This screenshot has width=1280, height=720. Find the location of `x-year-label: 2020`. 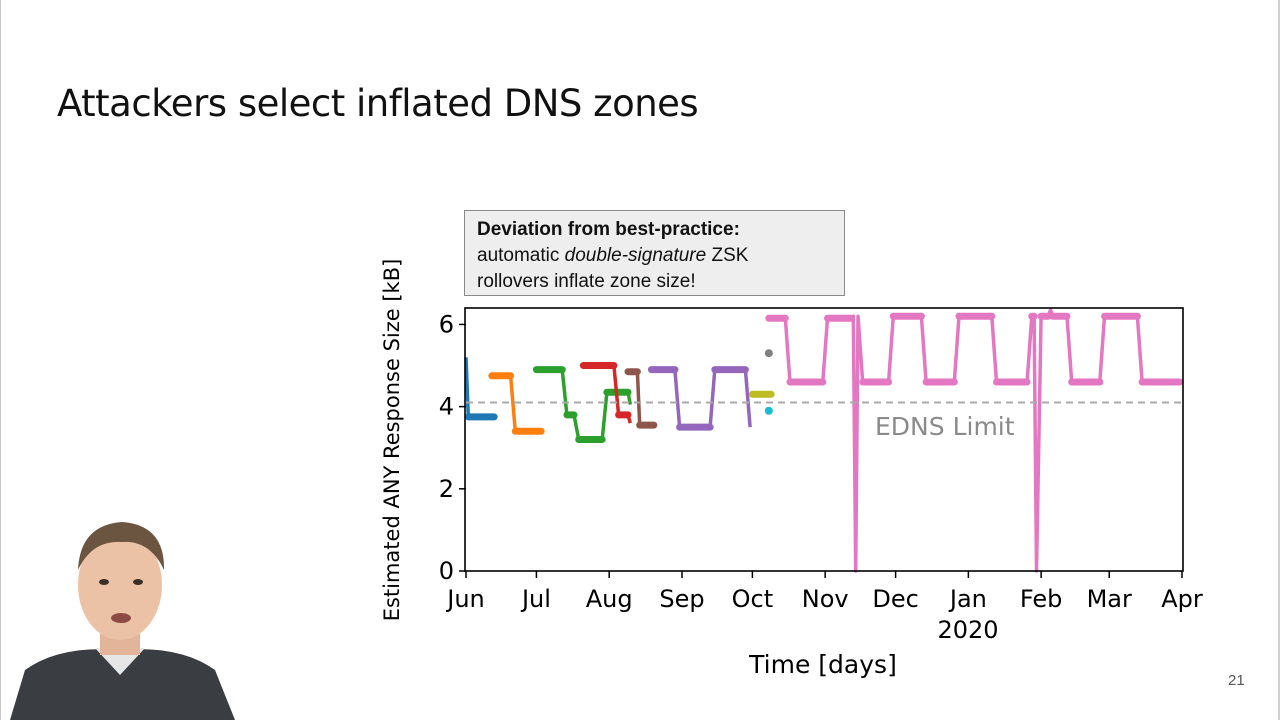

x-year-label: 2020 is located at coordinates (967, 630).